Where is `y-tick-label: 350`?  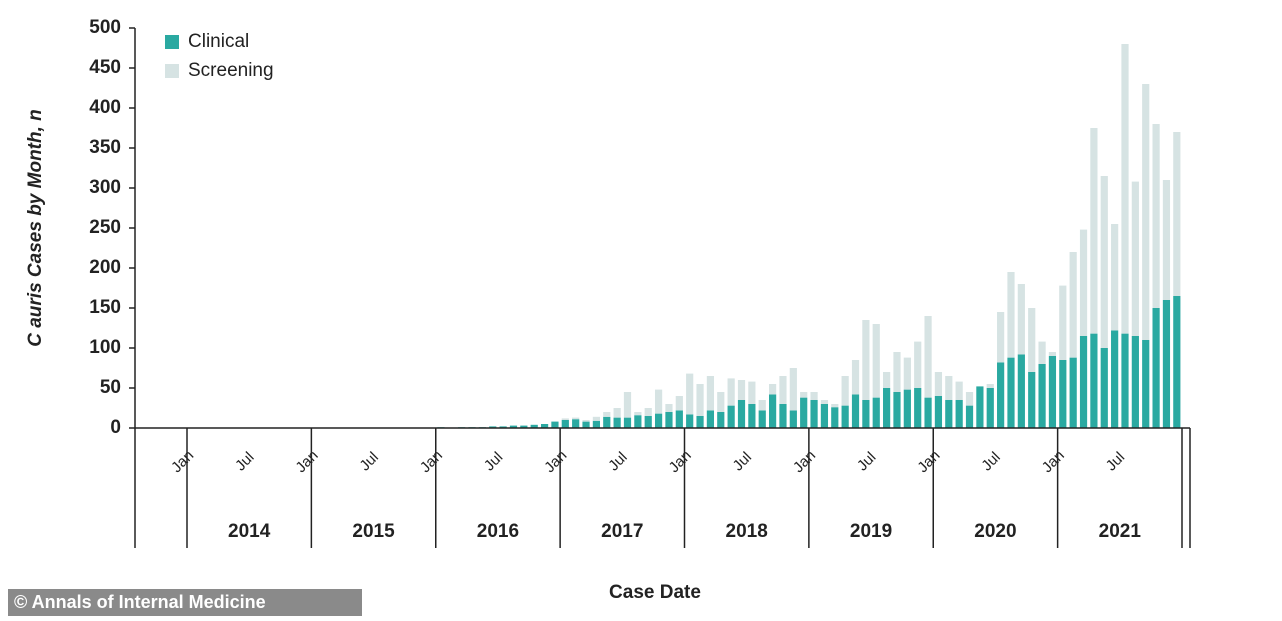
y-tick-label: 350 is located at coordinates (105, 147).